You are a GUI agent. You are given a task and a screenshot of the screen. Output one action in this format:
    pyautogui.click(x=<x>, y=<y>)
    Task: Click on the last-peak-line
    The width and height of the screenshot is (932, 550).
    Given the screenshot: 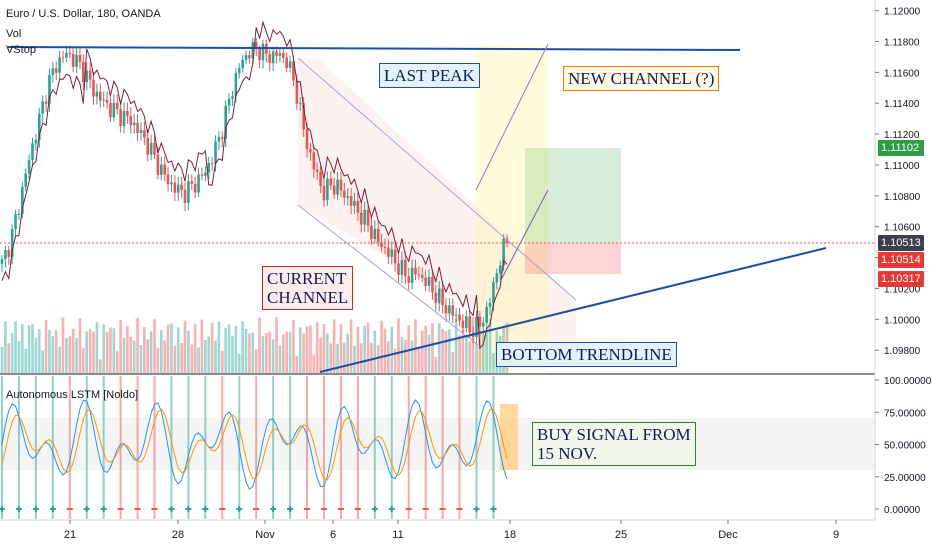 What is the action you would take?
    pyautogui.click(x=374, y=48)
    